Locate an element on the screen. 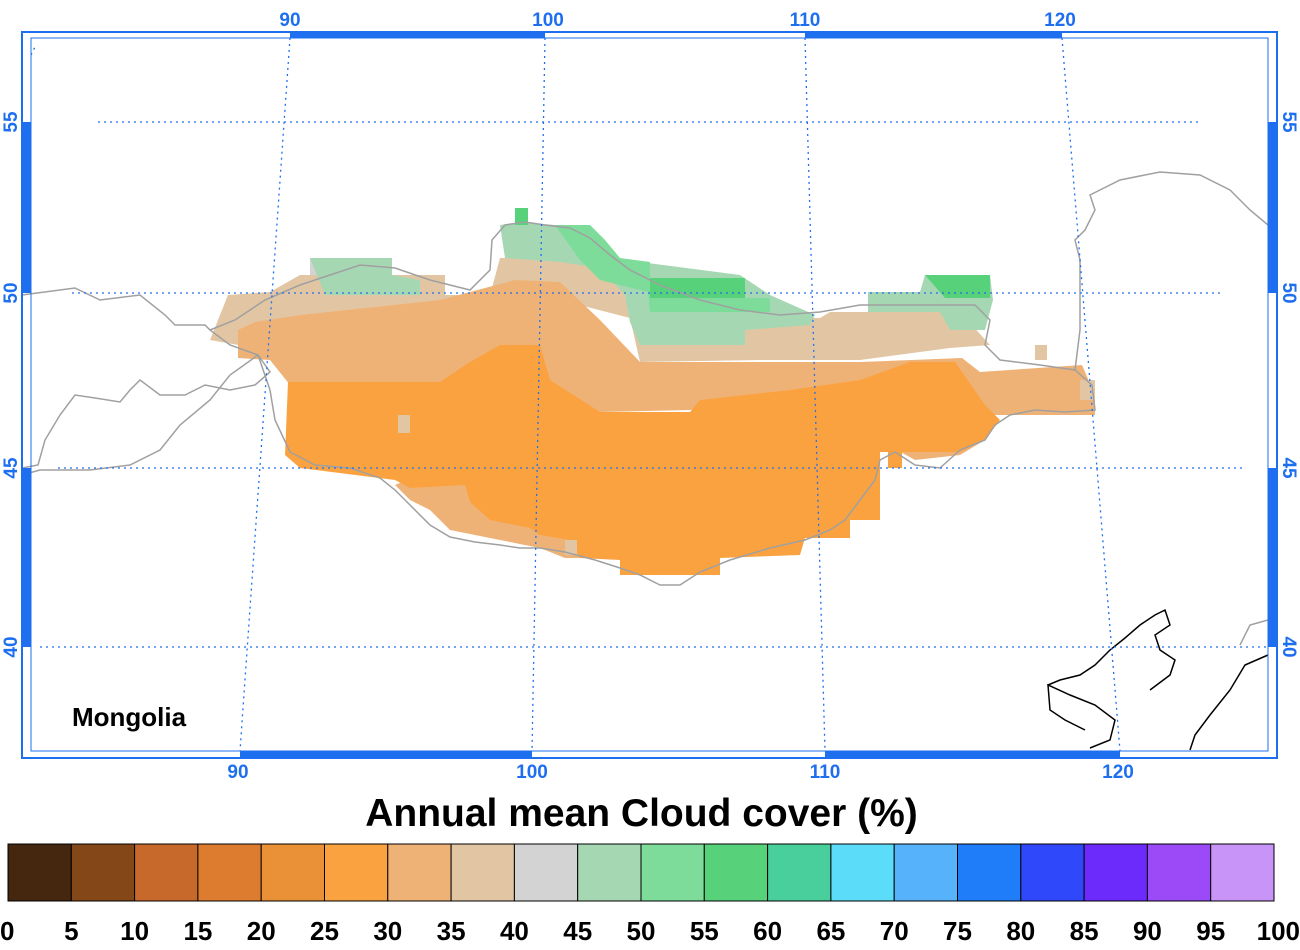 The height and width of the screenshot is (950, 1300). coastline is located at coordinates (1158, 679).